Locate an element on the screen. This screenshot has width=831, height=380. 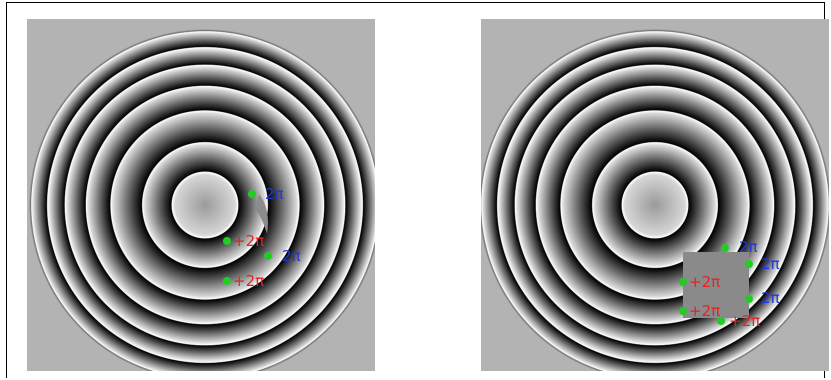
corrected-patch is located at coordinates (716, 285).